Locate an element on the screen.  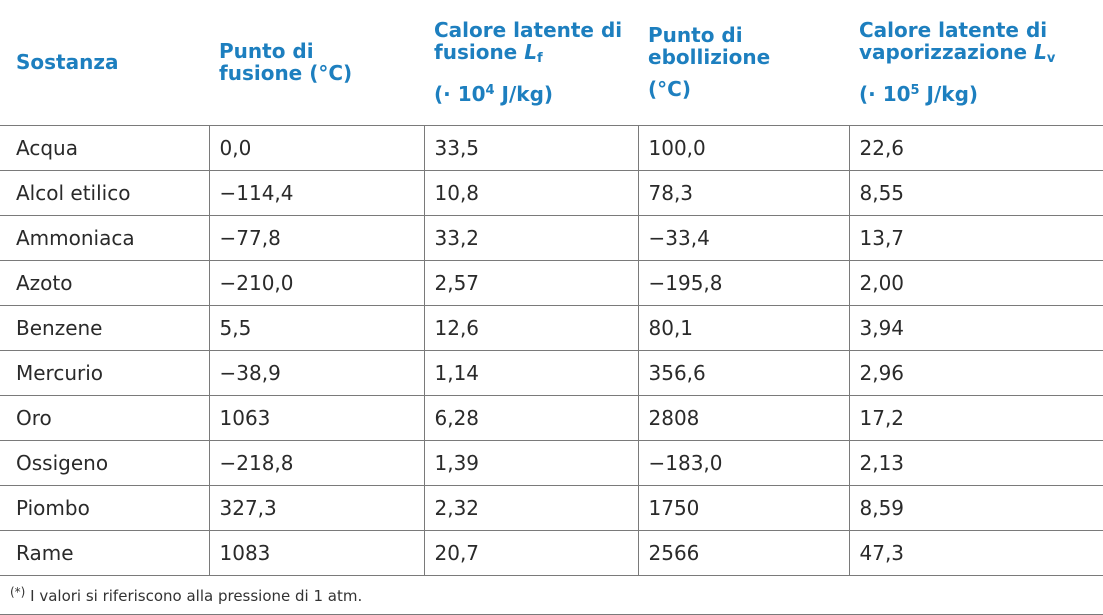
header-punto-fusione: Punto di fusione (°C) is located at coordinates (316, 63).